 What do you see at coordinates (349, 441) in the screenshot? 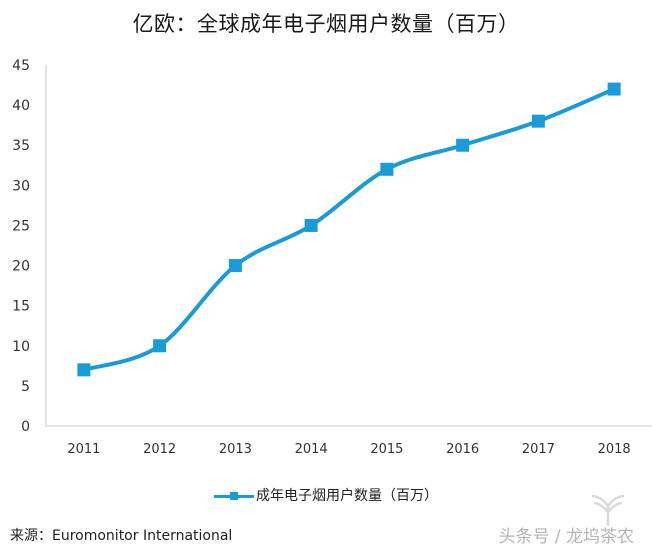
I see `x-axis: 2011 2012 2013 2014 2015 2016 2017 2018` at bounding box center [349, 441].